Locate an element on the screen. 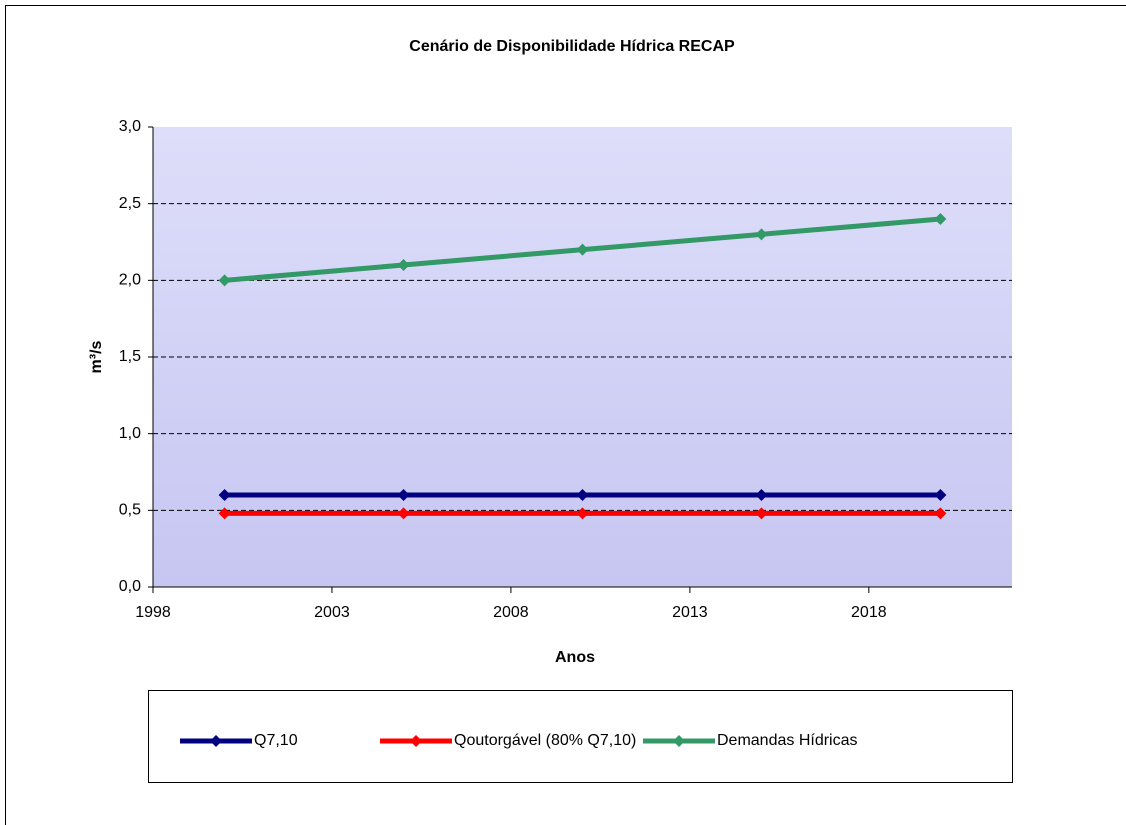  chart-title: Cenário de Disponibilidade Hídrica RECAP is located at coordinates (572, 46).